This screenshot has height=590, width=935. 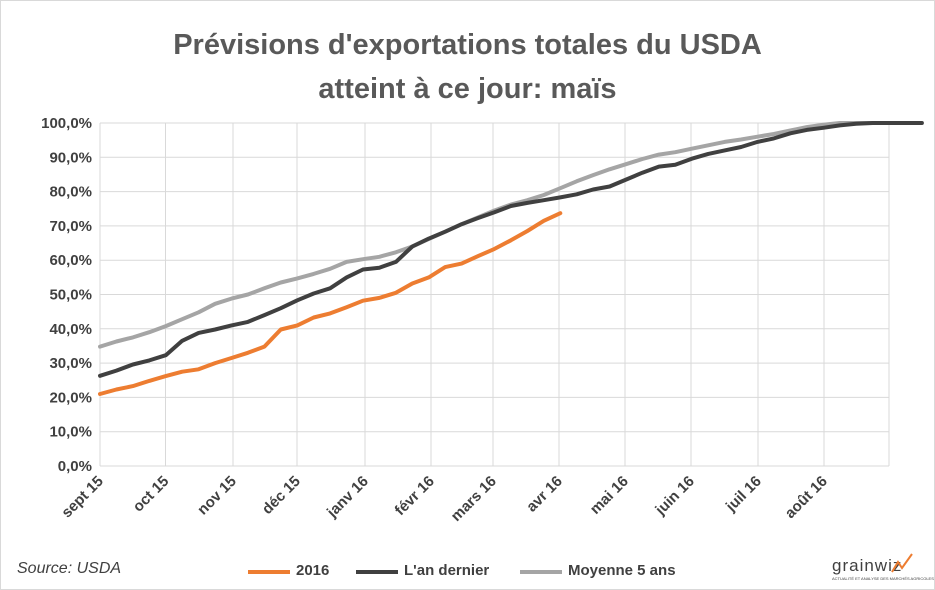 What do you see at coordinates (70, 397) in the screenshot?
I see `y-tick-label: 20,0%` at bounding box center [70, 397].